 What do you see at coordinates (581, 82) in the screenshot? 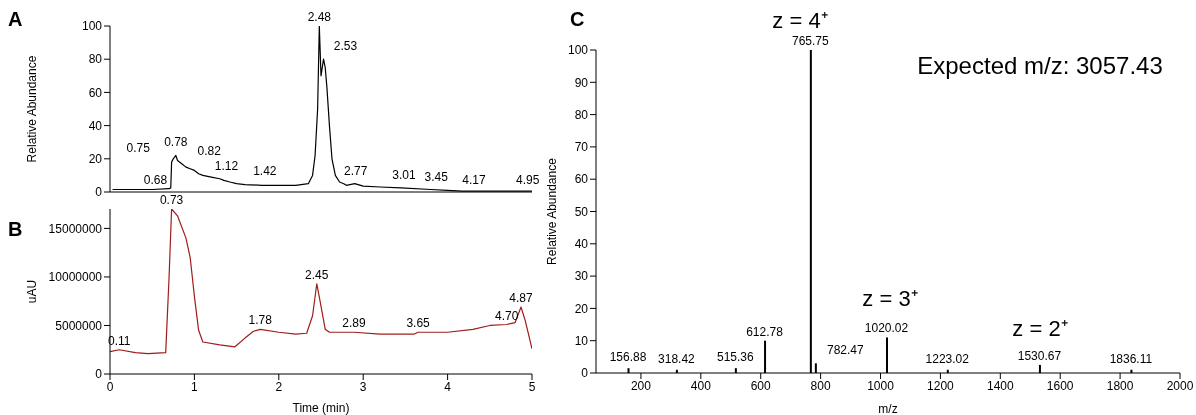
I see `y-tick-label: 90` at bounding box center [581, 82].